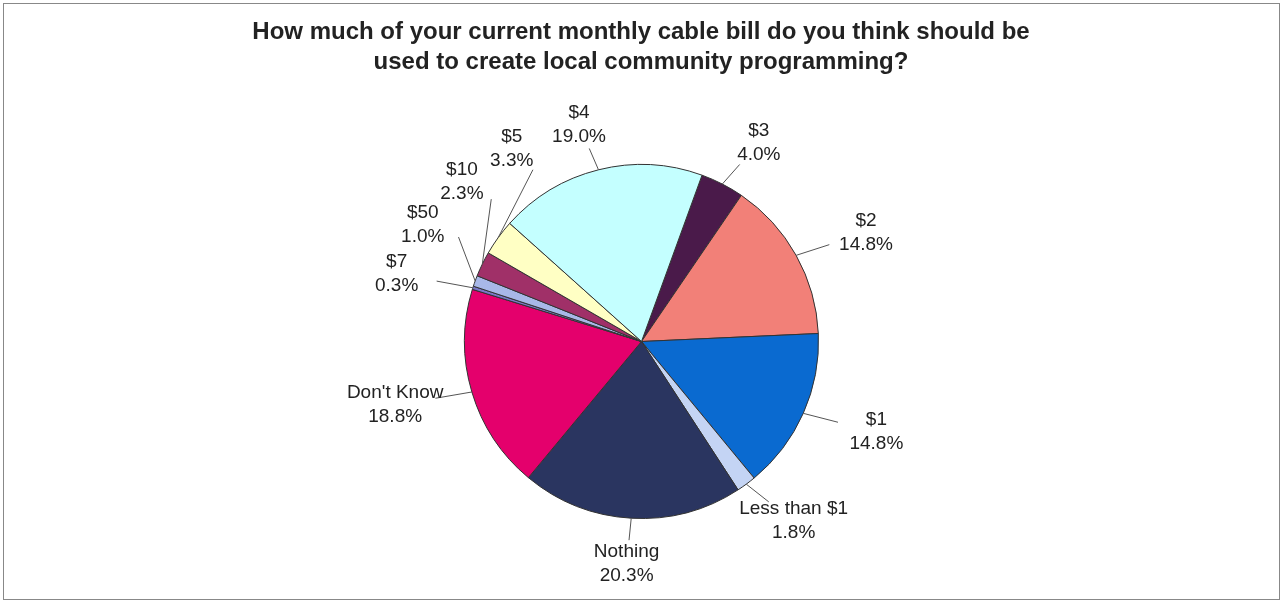  What do you see at coordinates (395, 392) in the screenshot?
I see `slice-label: Don't Know` at bounding box center [395, 392].